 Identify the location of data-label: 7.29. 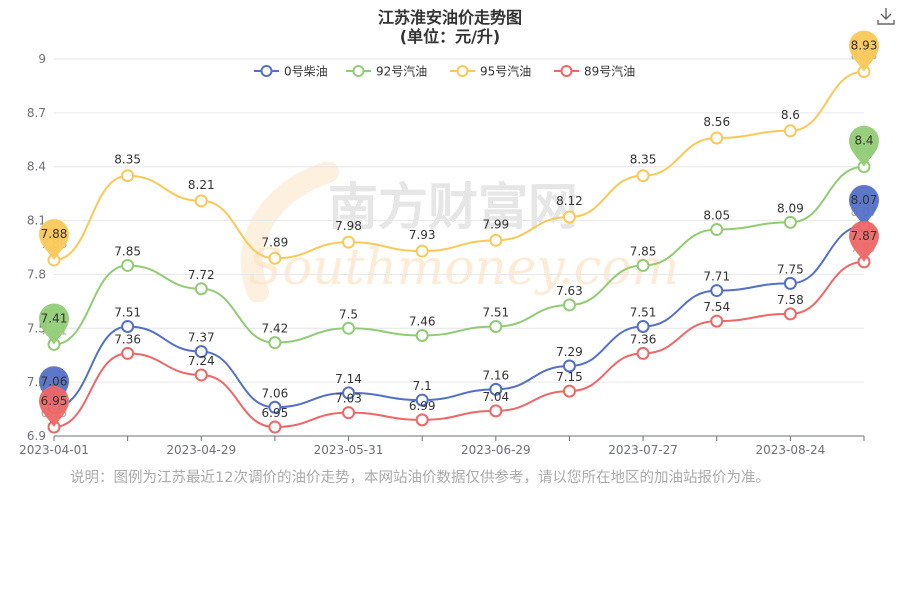
(569, 352).